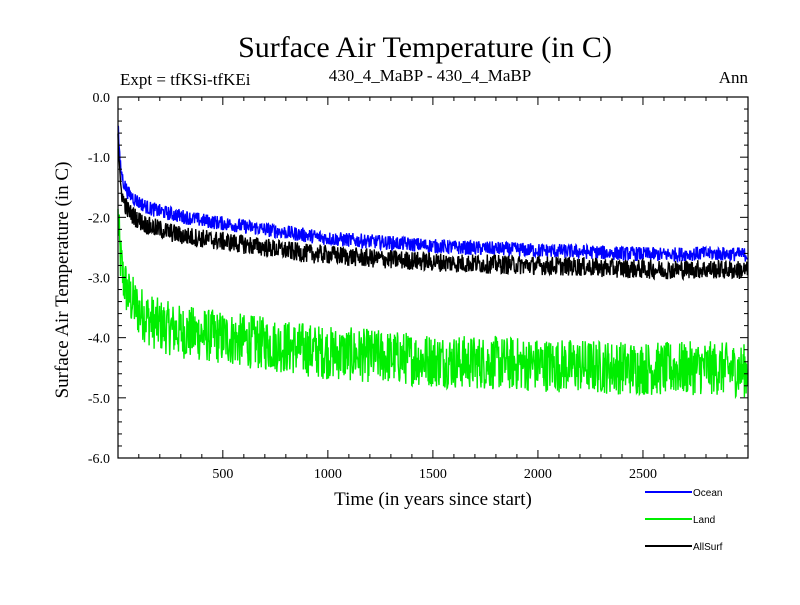 The width and height of the screenshot is (800, 605). I want to click on y-tick-label: -4.0, so click(99, 339).